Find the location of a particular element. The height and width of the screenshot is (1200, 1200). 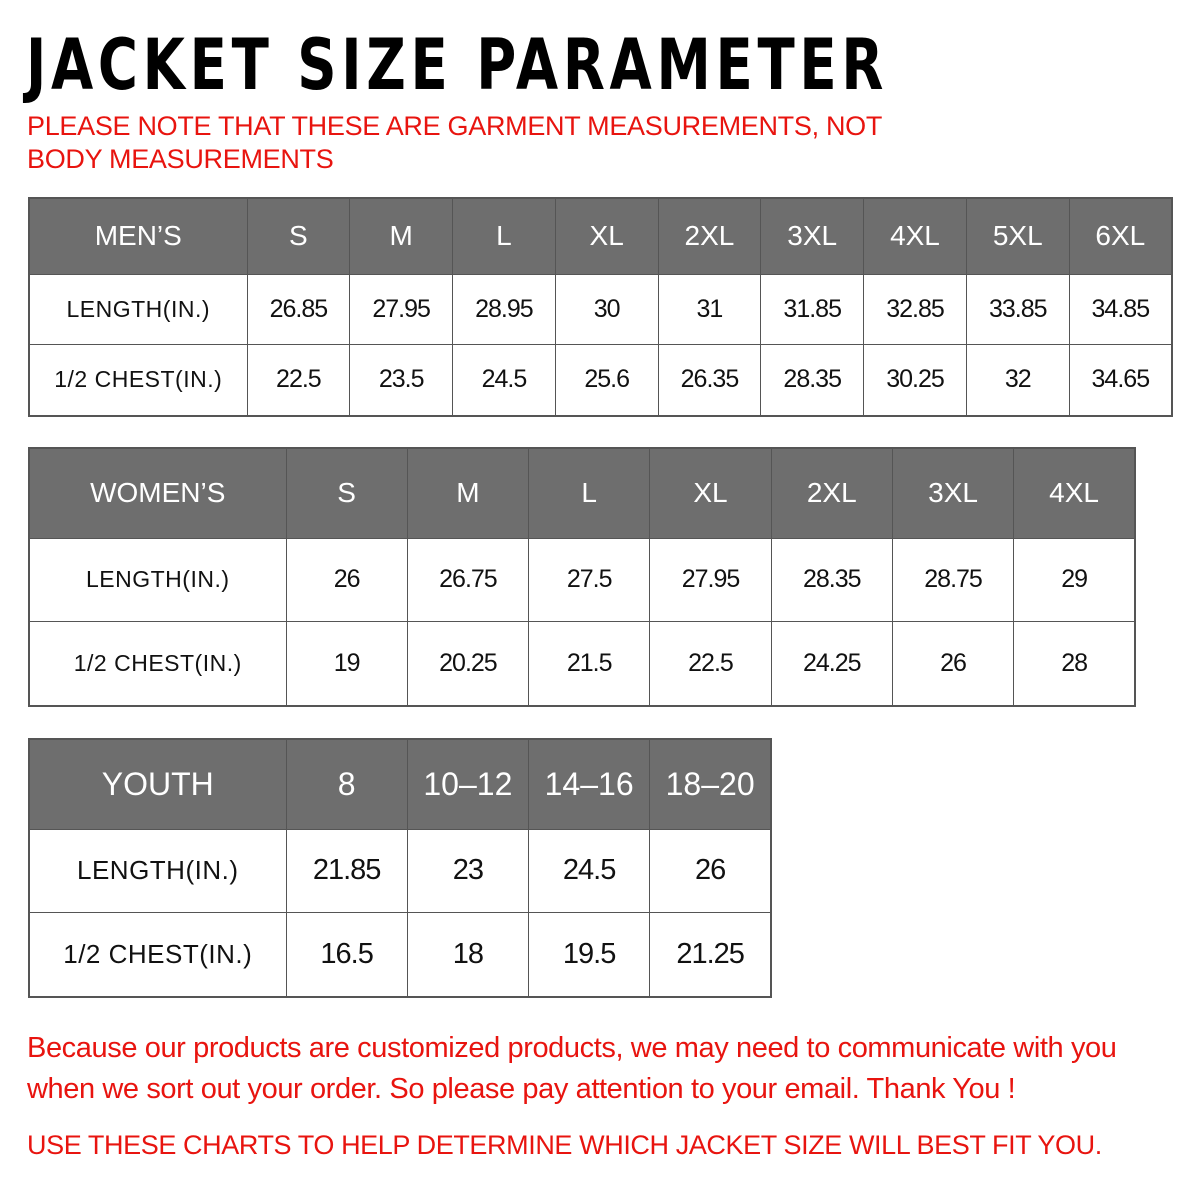

table-cell: 27.5 is located at coordinates (589, 579).